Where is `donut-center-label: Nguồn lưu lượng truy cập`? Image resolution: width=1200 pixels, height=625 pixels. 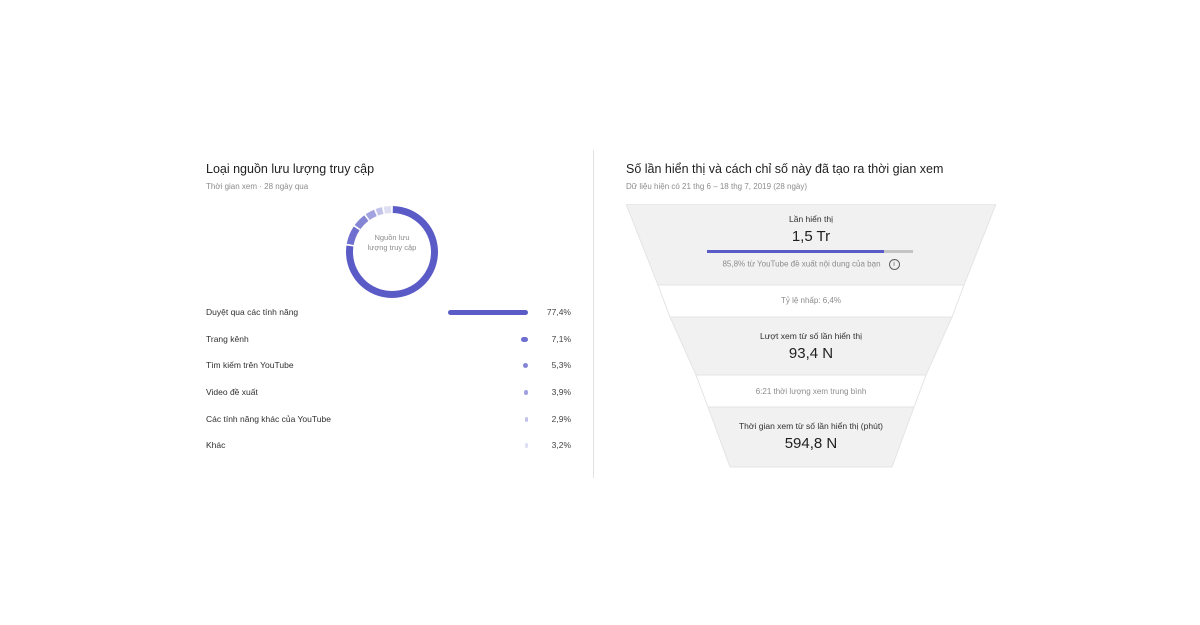
donut-center-label: Nguồn lưu lượng truy cập is located at coordinates (392, 242).